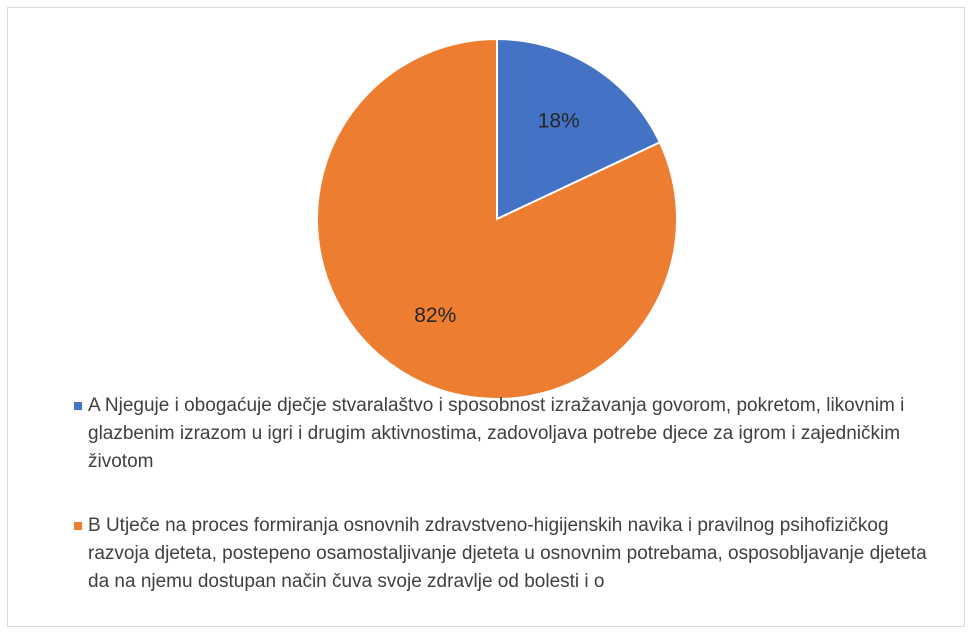 Image resolution: width=974 pixels, height=632 pixels. What do you see at coordinates (435, 315) in the screenshot?
I see `data-label: 82%` at bounding box center [435, 315].